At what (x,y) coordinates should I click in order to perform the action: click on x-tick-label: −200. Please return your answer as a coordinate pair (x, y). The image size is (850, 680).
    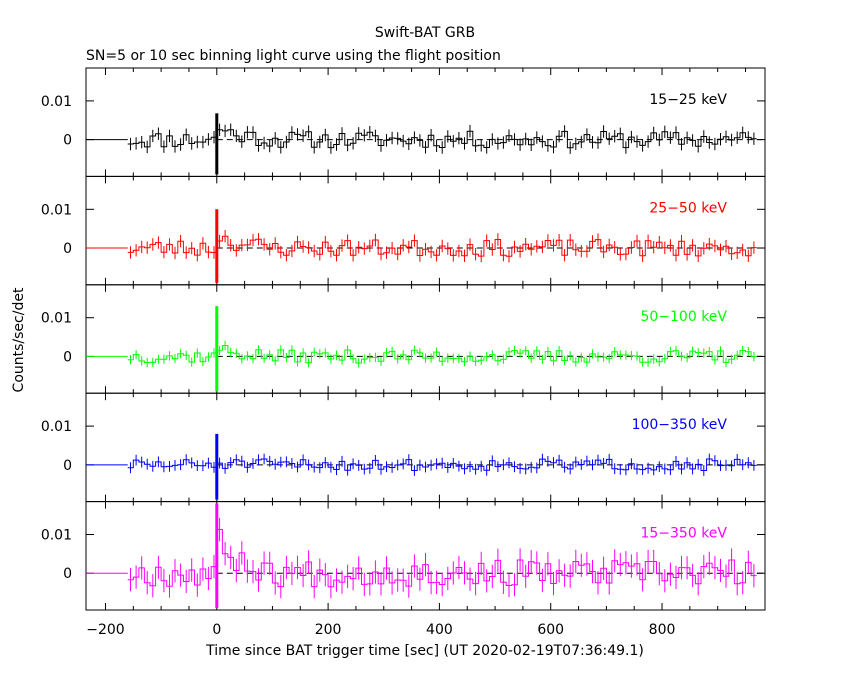
    Looking at the image, I should click on (105, 630).